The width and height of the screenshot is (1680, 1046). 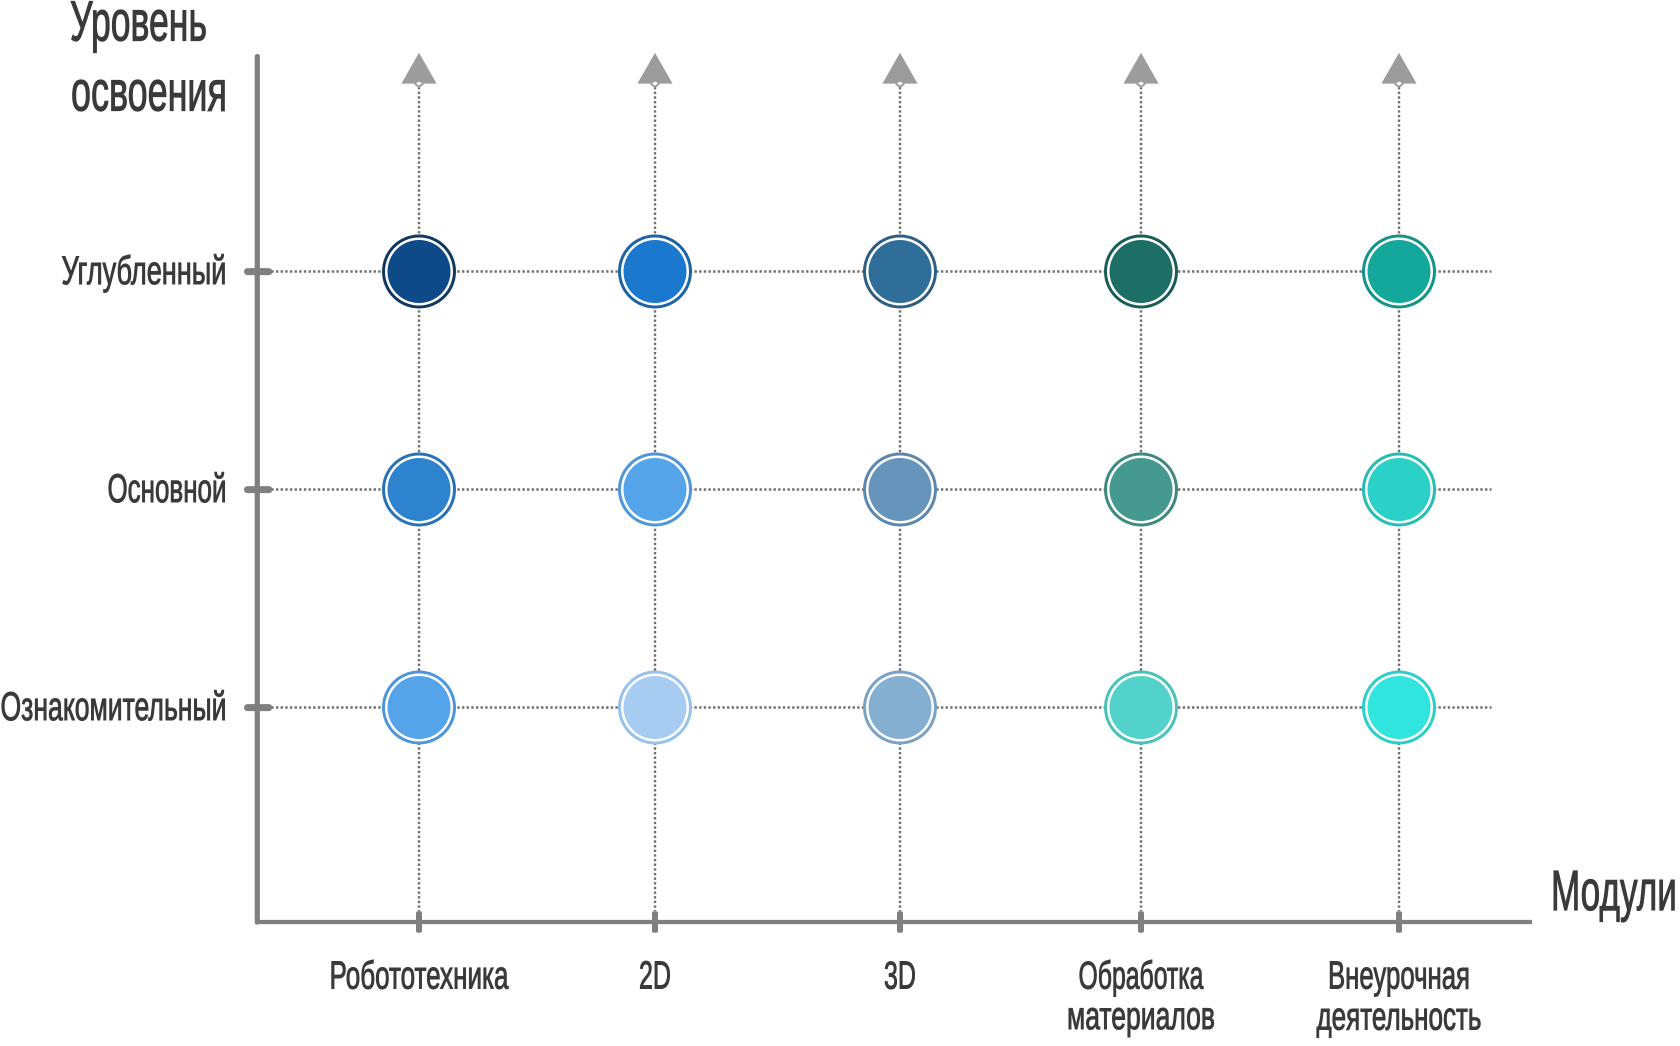 What do you see at coordinates (419, 976) in the screenshot?
I see `svg-text: Робототехника` at bounding box center [419, 976].